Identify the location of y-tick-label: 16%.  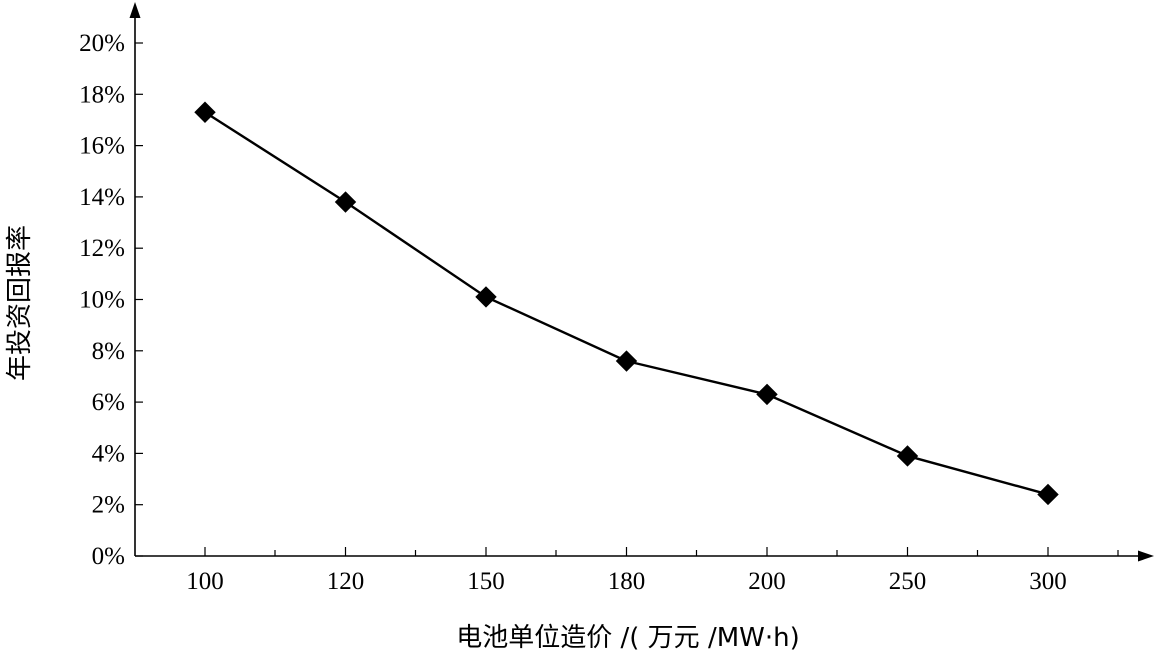
(102, 146).